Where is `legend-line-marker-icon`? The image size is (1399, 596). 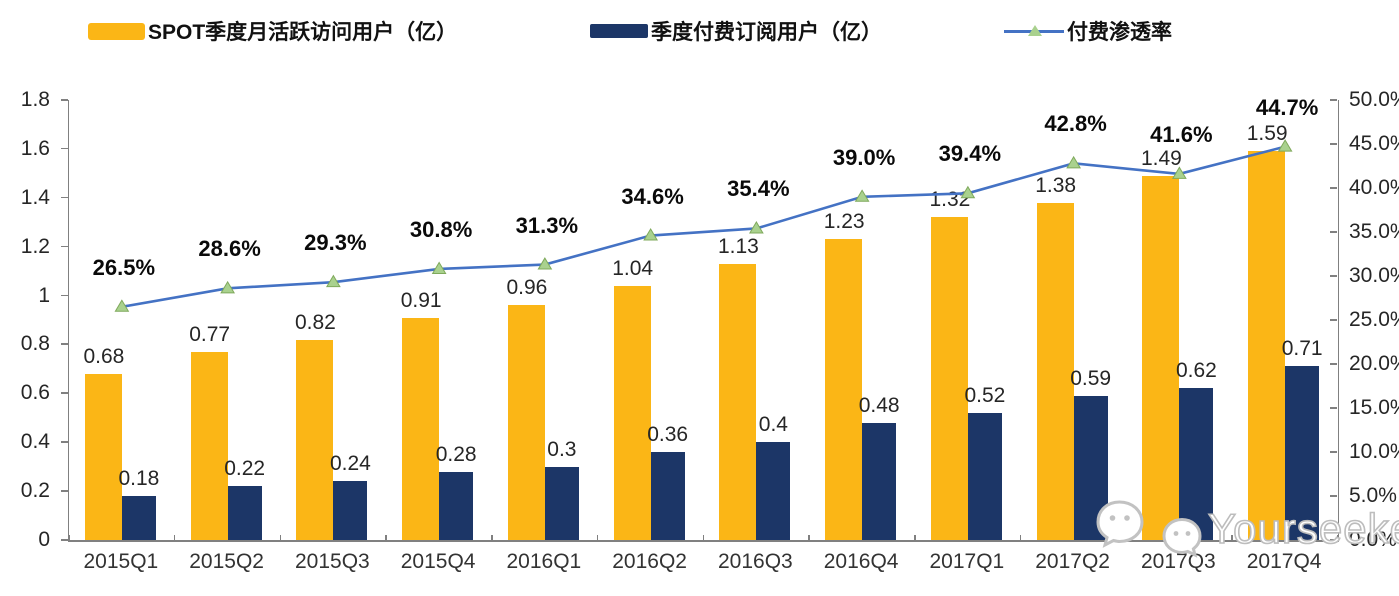 legend-line-marker-icon is located at coordinates (1034, 31).